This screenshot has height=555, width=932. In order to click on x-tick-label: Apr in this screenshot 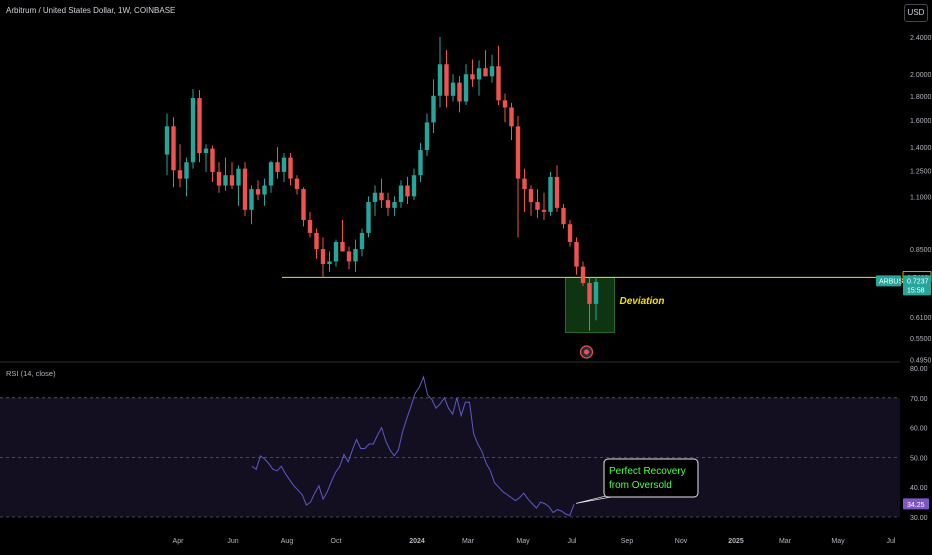, I will do `click(179, 541)`.